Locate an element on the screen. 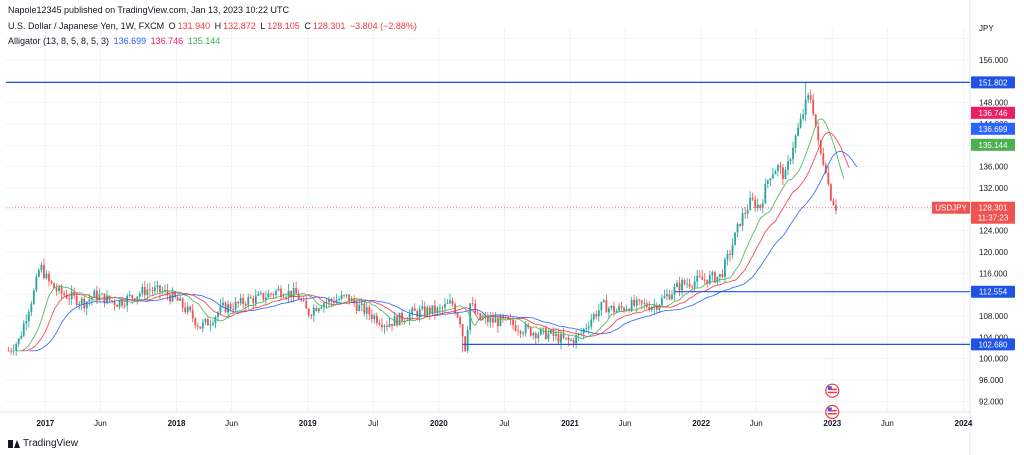 This screenshot has height=455, width=1024. y-tick-label: 96.000 is located at coordinates (991, 380).